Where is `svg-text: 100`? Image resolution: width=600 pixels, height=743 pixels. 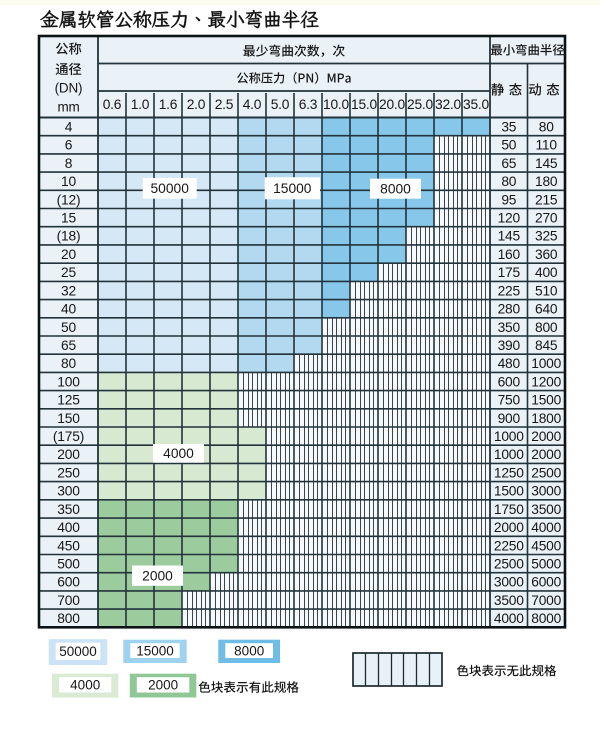
svg-text: 100 is located at coordinates (68, 381).